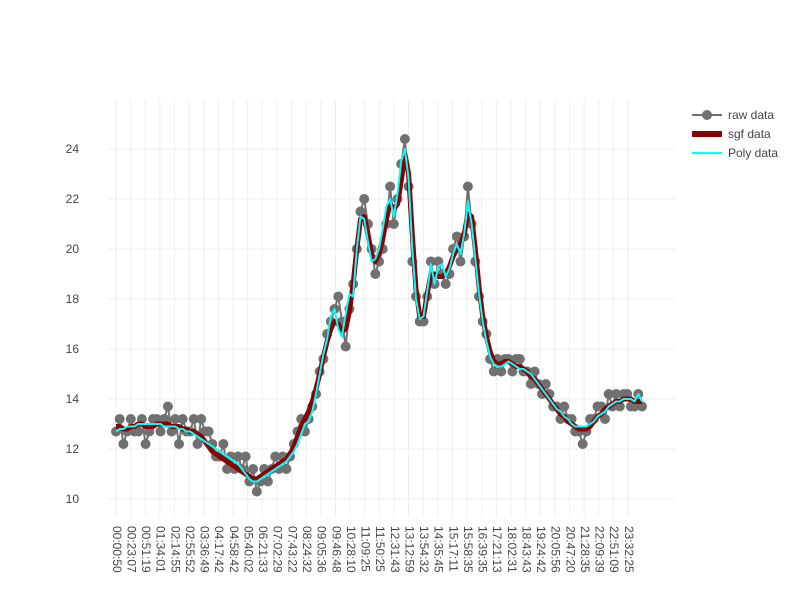 This screenshot has height=600, width=800. What do you see at coordinates (278, 549) in the screenshot?
I see `x-tick-label: 07:02:29` at bounding box center [278, 549].